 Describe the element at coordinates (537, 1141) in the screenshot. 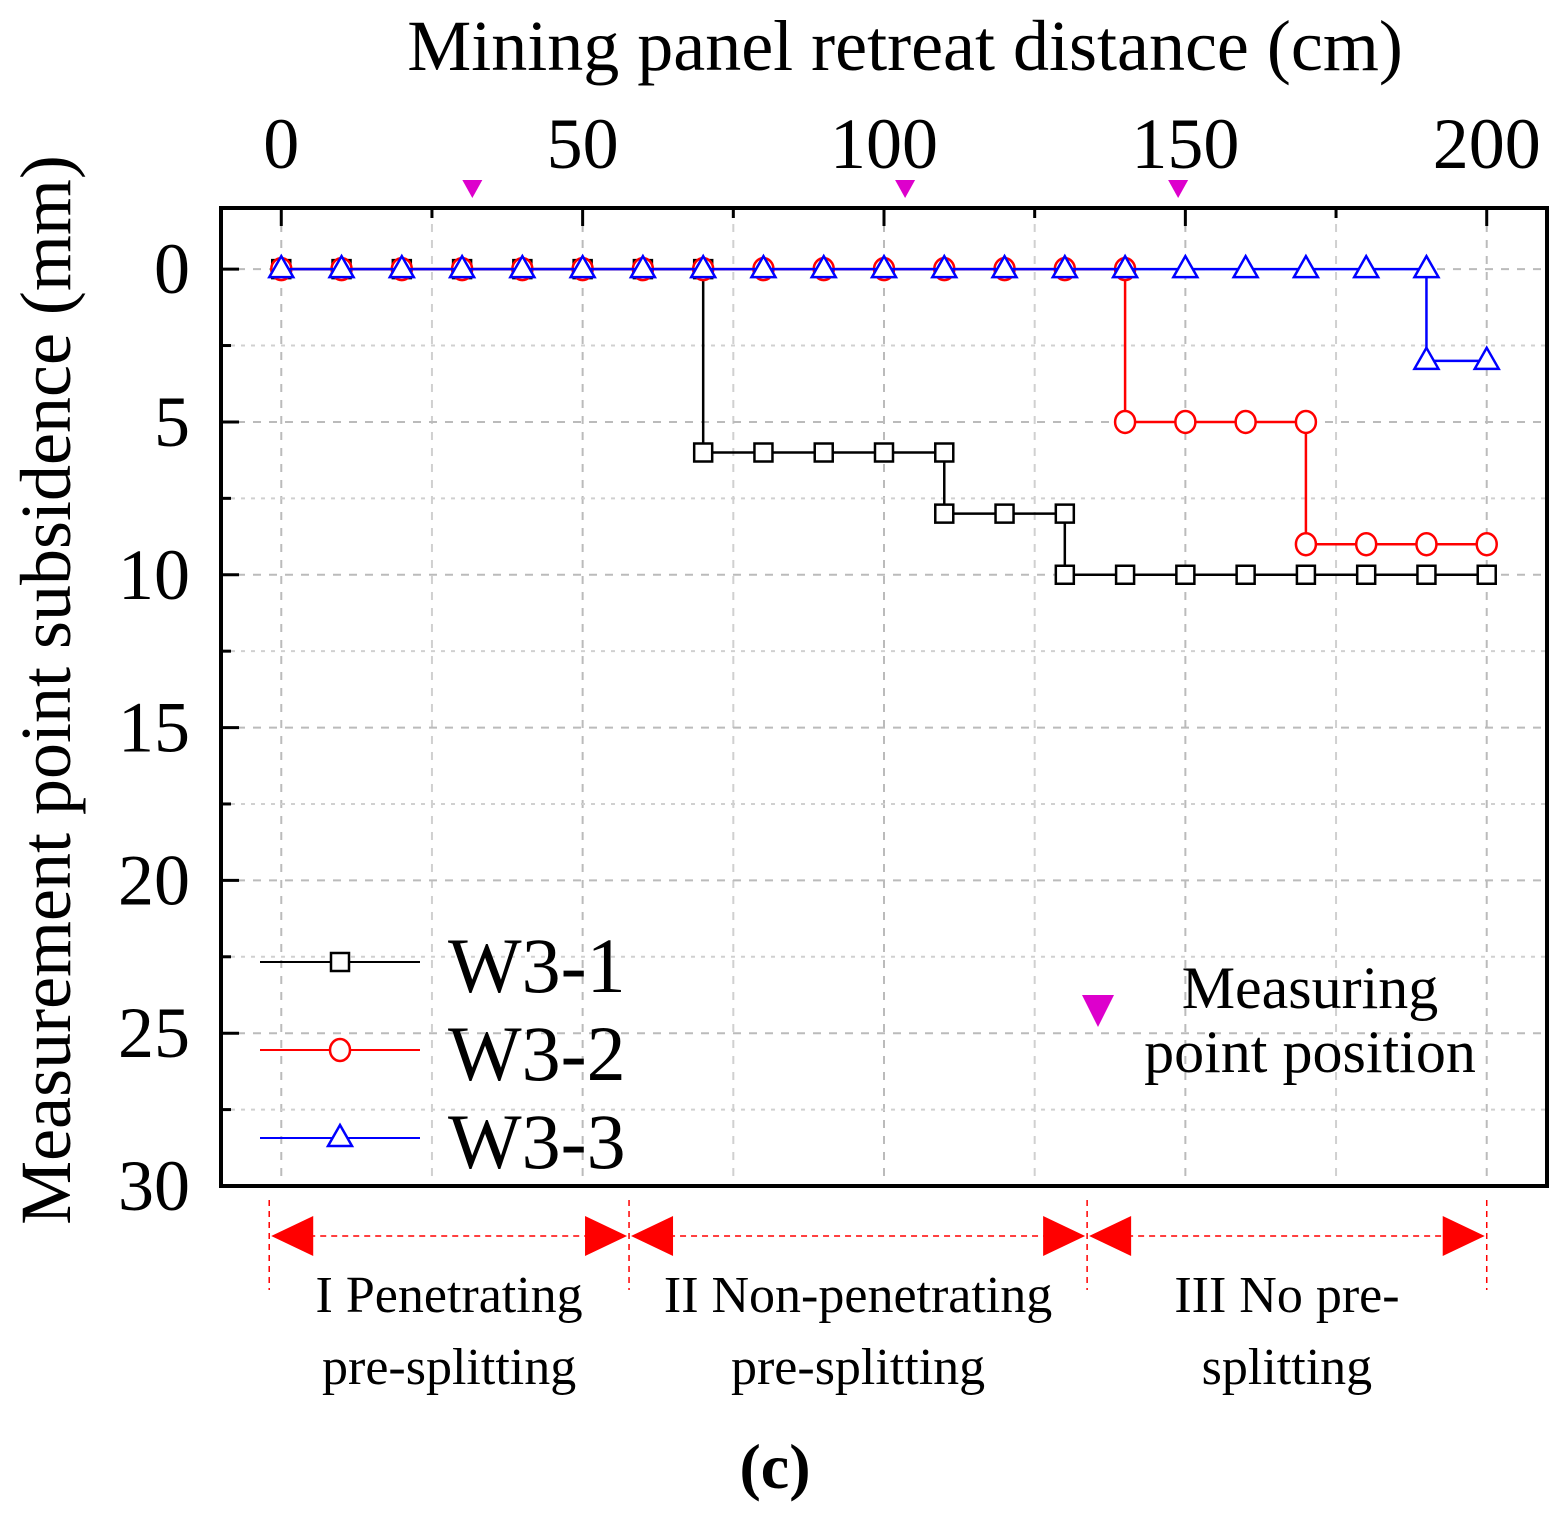

I see `legend-label: W3-3` at that location.